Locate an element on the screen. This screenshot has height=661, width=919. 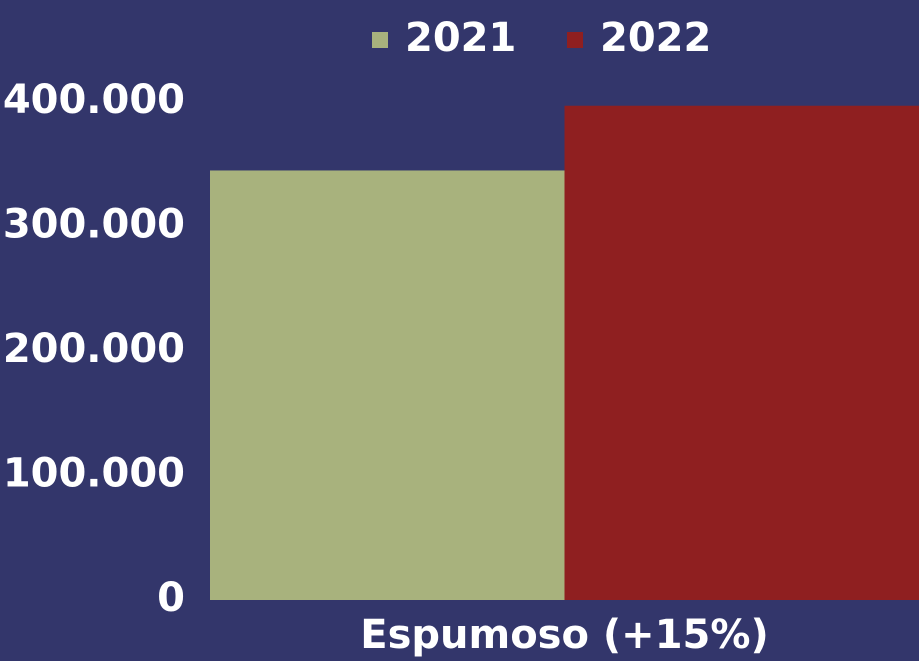
legend-label: 2021 is located at coordinates (460, 38).